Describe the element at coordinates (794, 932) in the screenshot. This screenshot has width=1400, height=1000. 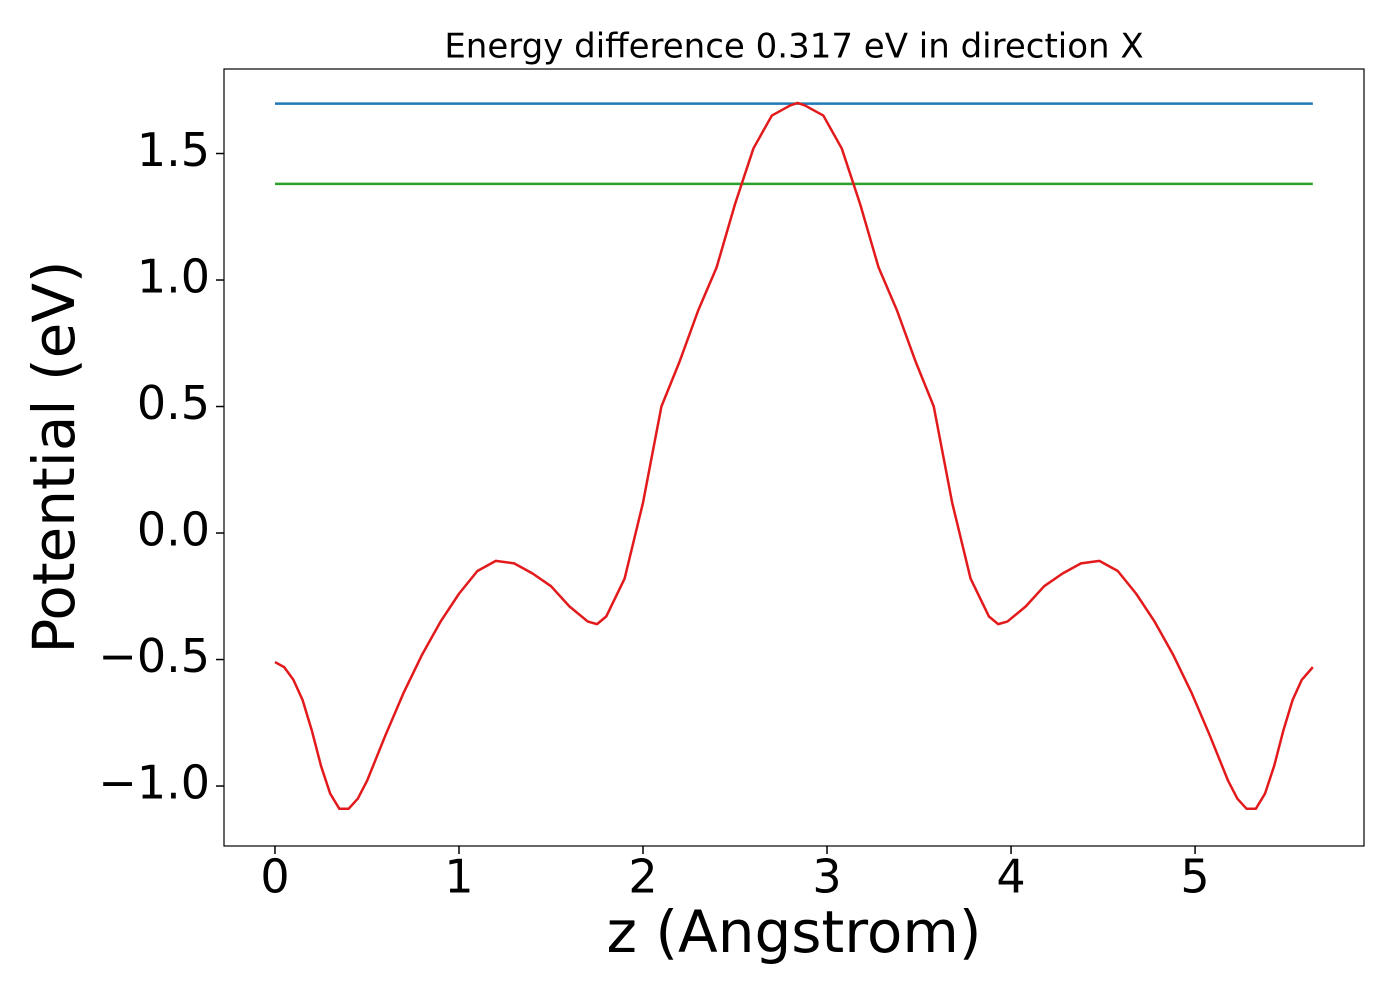
I see `x-axis-label: z (Angstrom)` at that location.